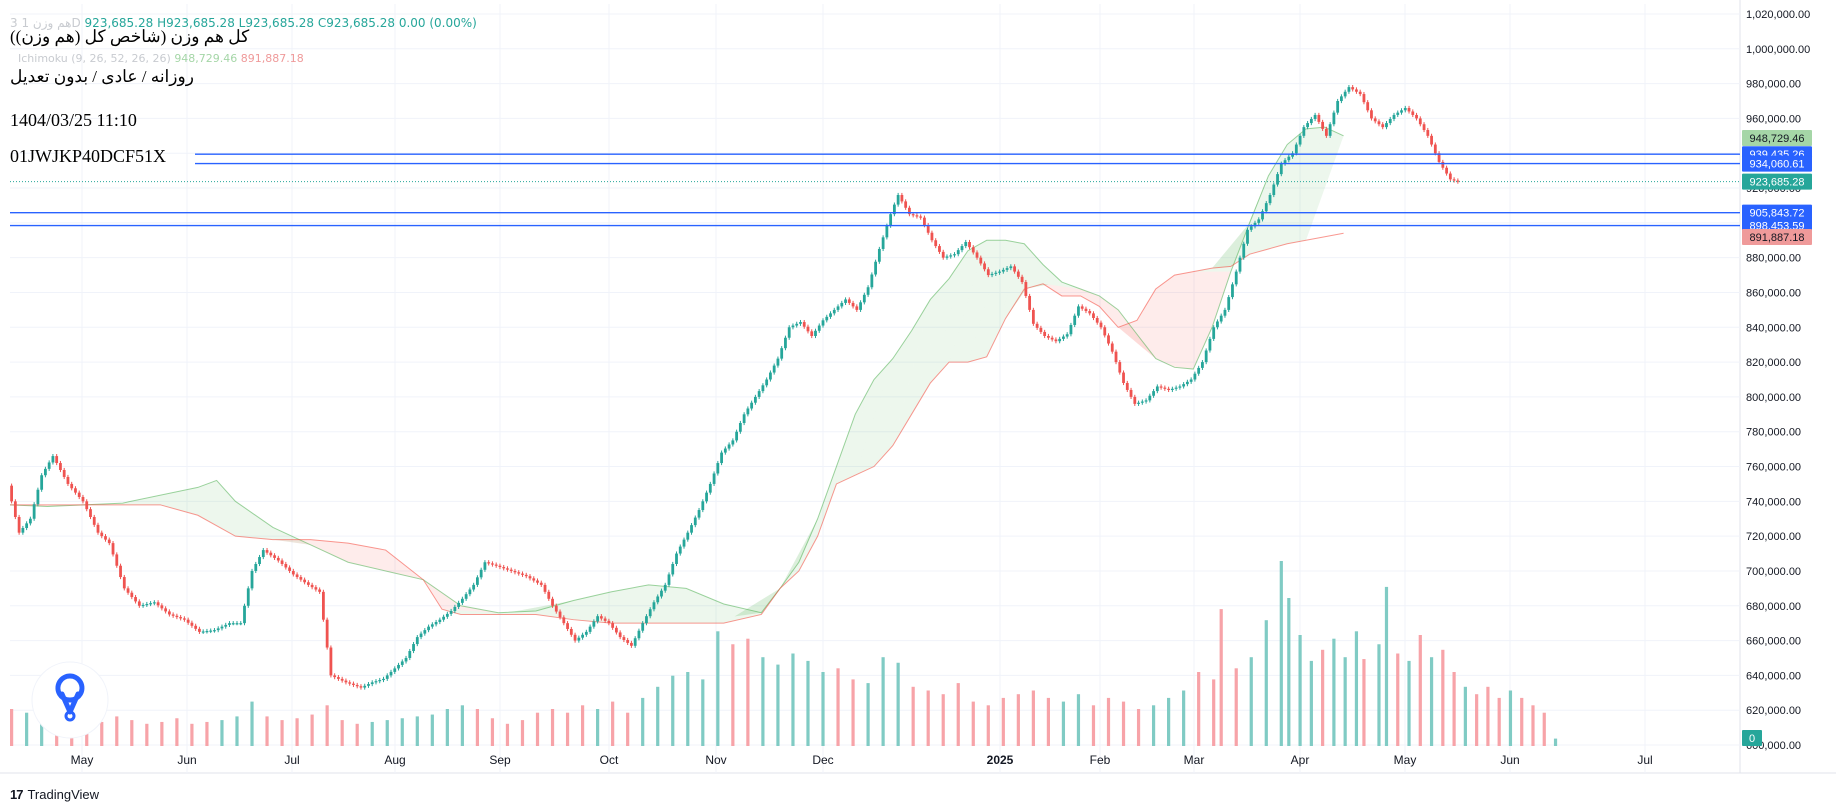  Describe the element at coordinates (437, 23) in the screenshot. I see `ohlc-change: 0.00 (0.00%)` at that location.